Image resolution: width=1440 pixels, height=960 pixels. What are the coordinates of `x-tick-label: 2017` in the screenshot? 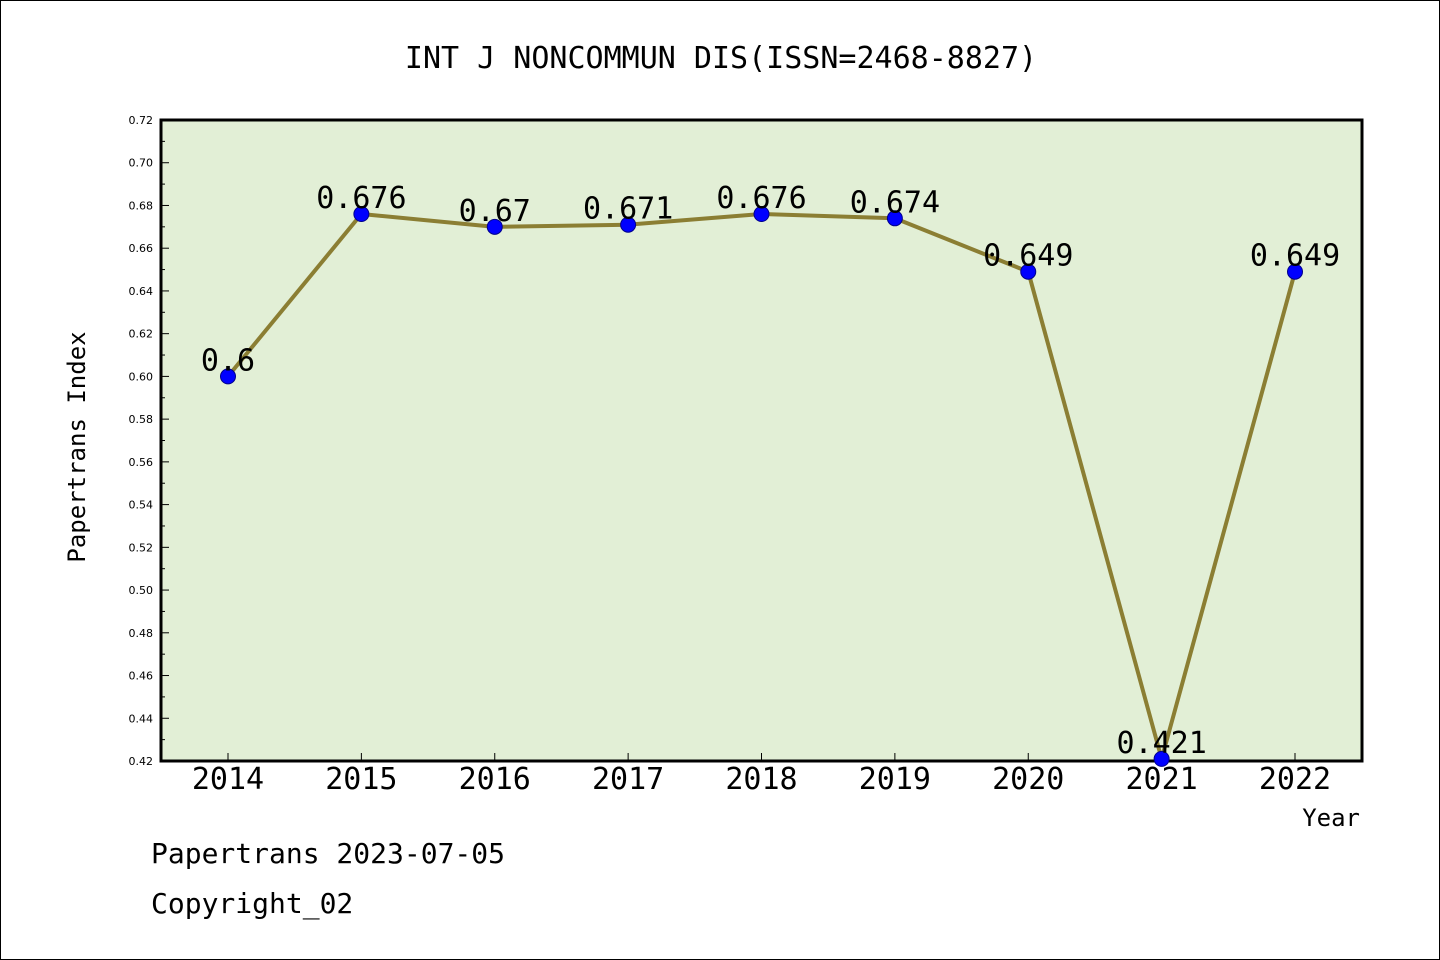 It's located at (628, 779).